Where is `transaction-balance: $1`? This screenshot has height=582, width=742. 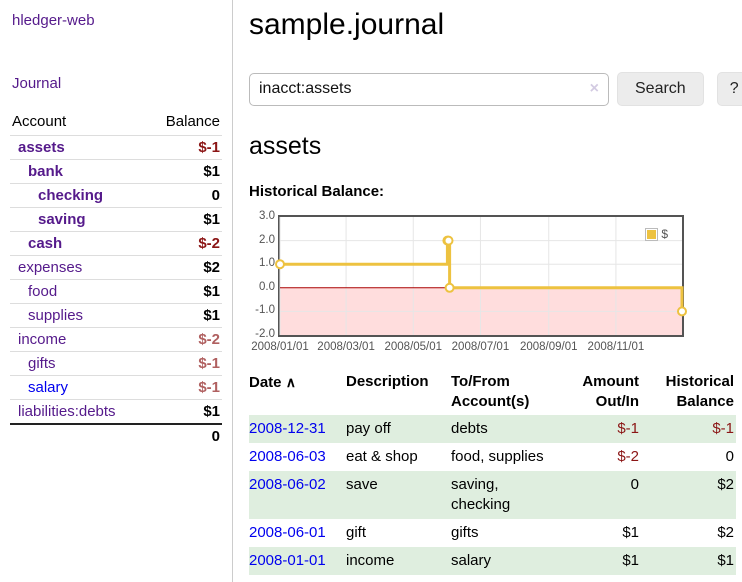 transaction-balance: $1 is located at coordinates (691, 561).